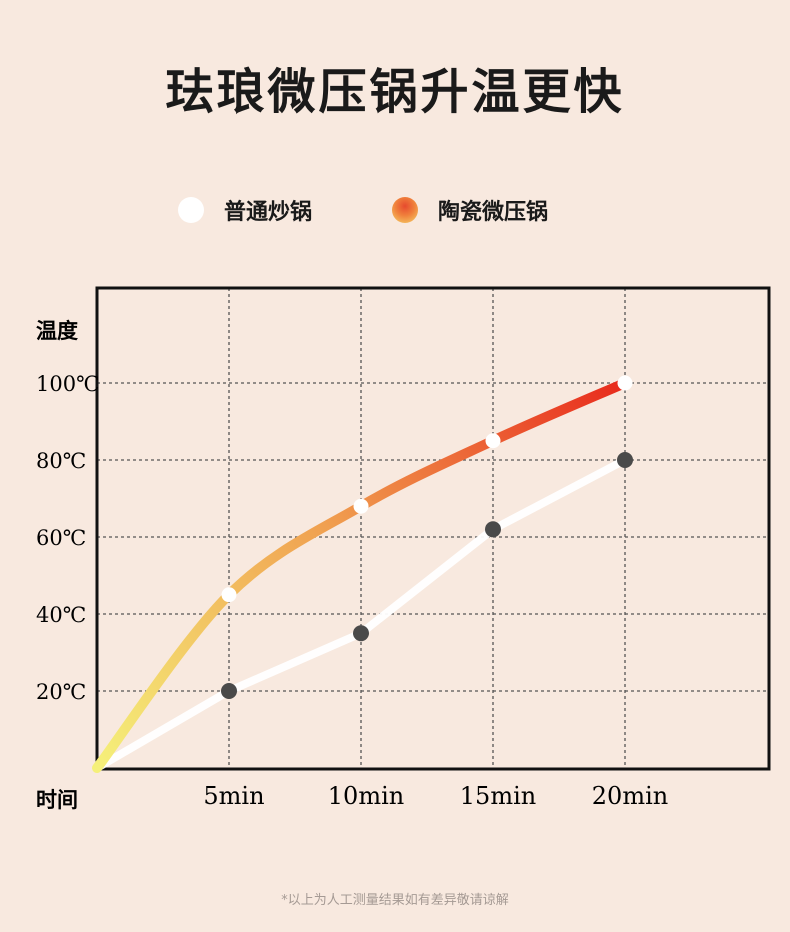 The width and height of the screenshot is (790, 932). I want to click on x-tick-label: 10min, so click(366, 796).